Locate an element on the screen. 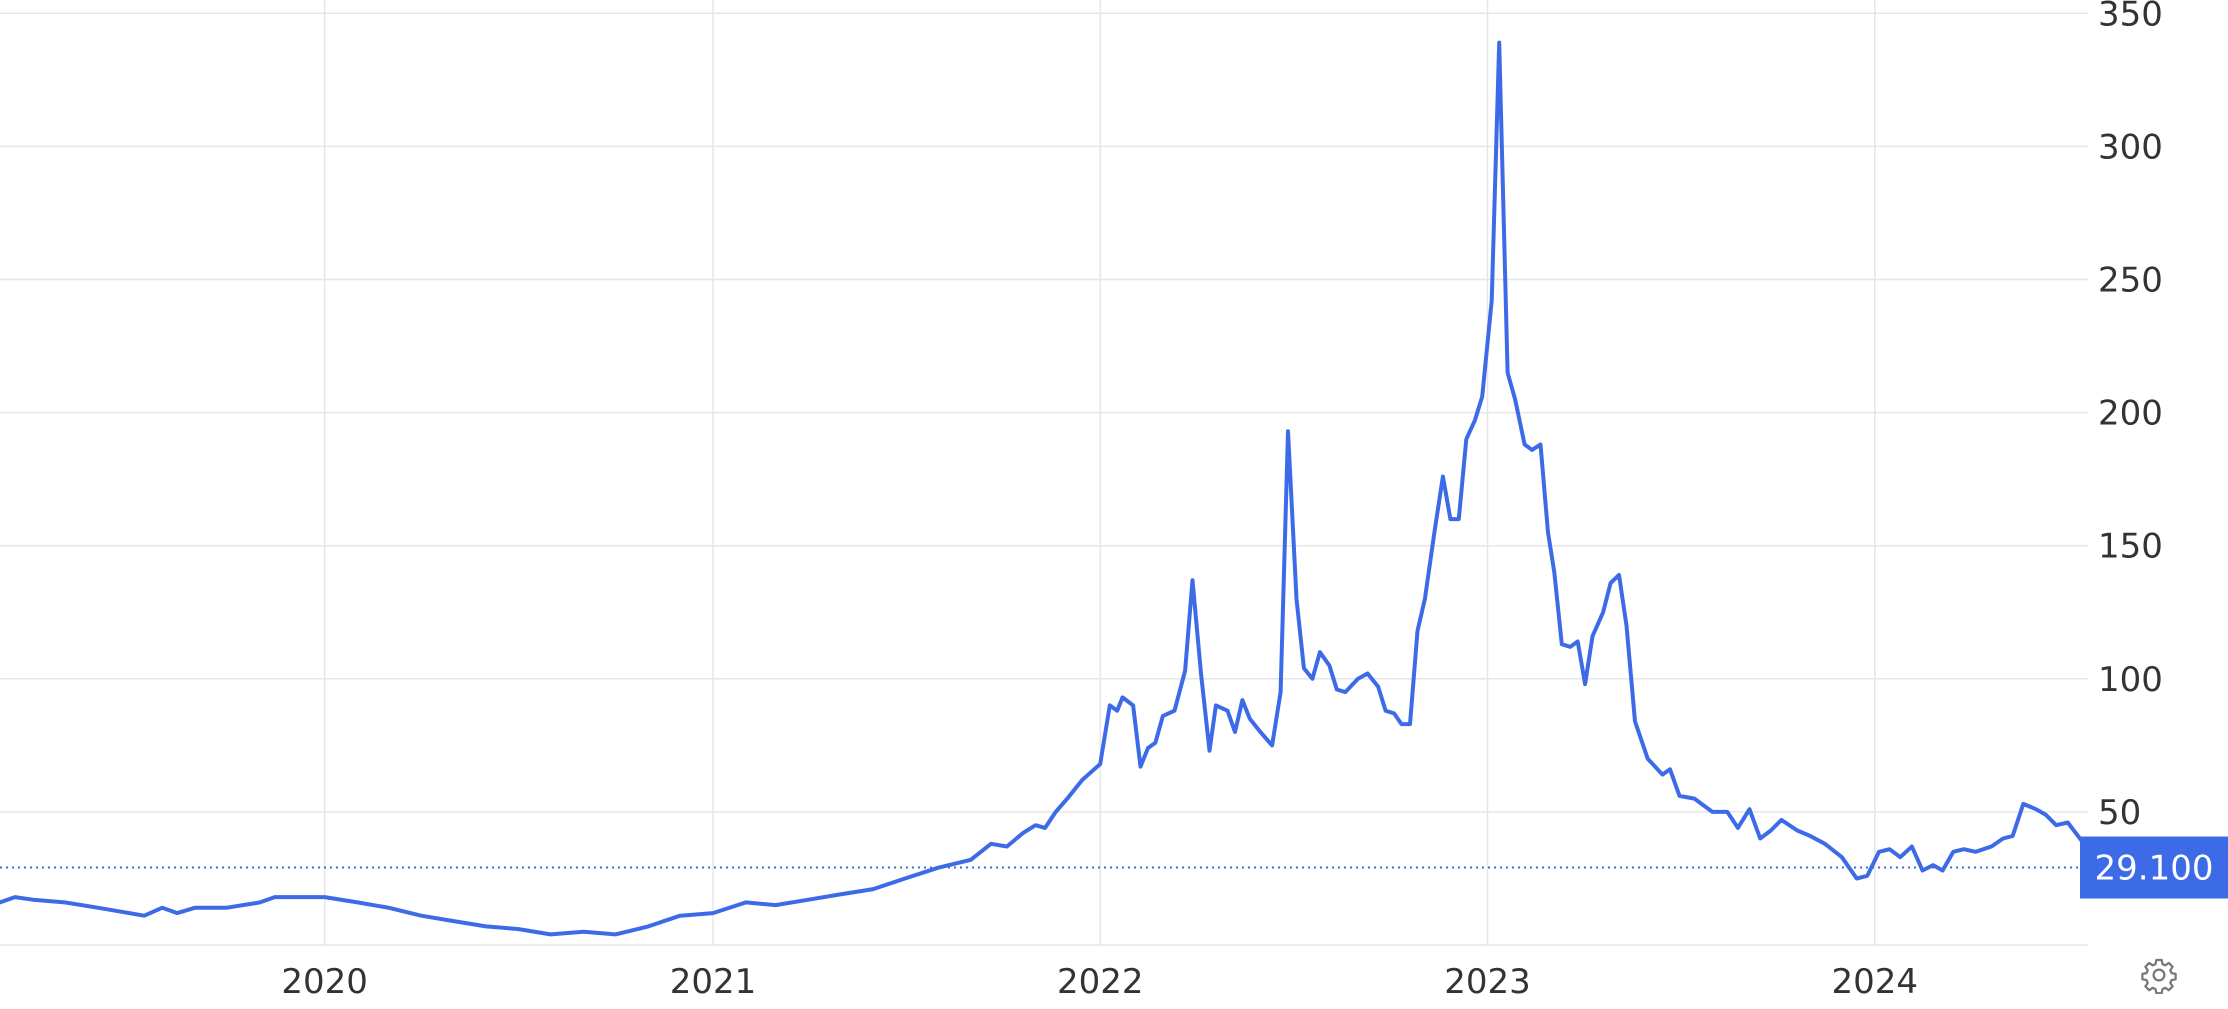 Image resolution: width=2228 pixels, height=1009 pixels. last-value-badge is located at coordinates (2154, 867).